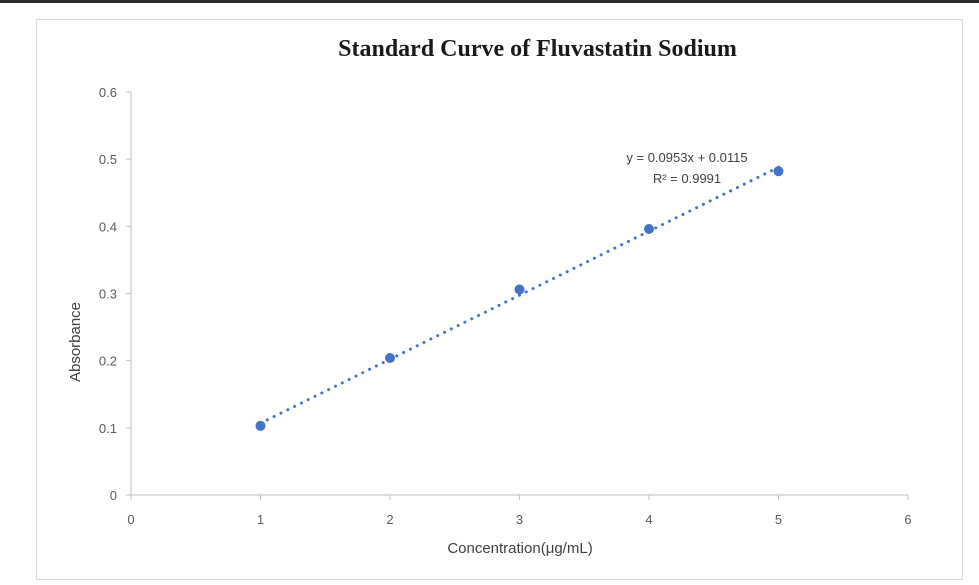  What do you see at coordinates (108, 92) in the screenshot?
I see `y-tick-label: 0.6` at bounding box center [108, 92].